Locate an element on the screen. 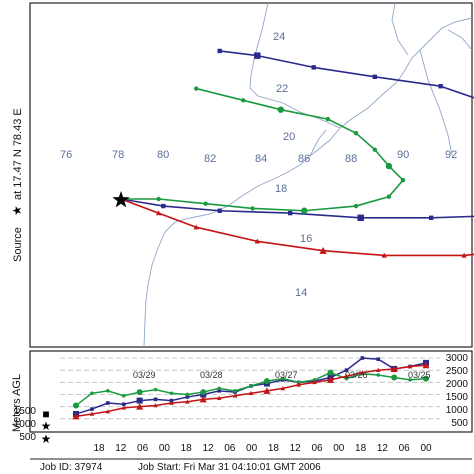  right-tick-3000: 3000 is located at coordinates (457, 358).